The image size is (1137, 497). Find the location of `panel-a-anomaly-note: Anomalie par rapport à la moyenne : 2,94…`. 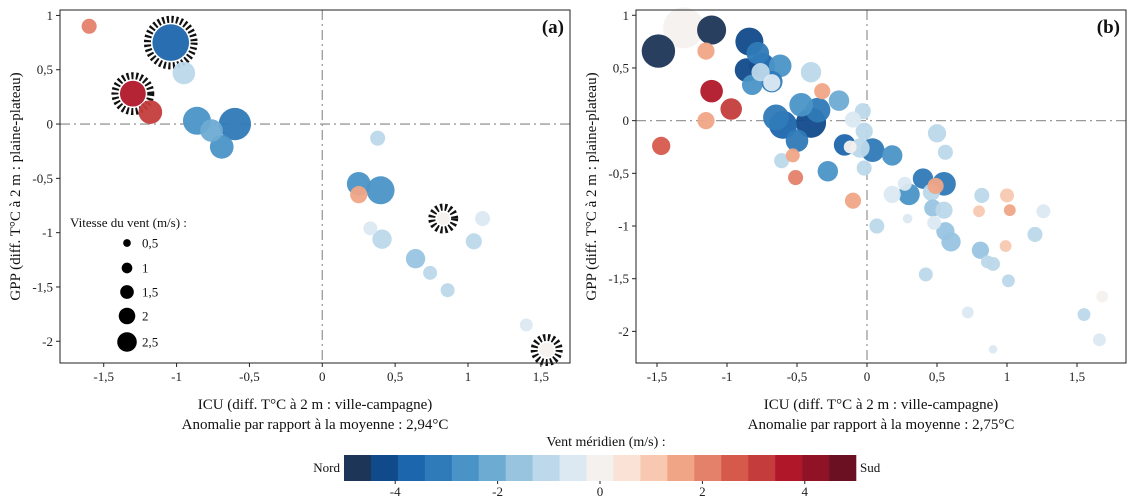

panel-a-anomaly-note: Anomalie par rapport à la moyenne : 2,94… is located at coordinates (315, 425).